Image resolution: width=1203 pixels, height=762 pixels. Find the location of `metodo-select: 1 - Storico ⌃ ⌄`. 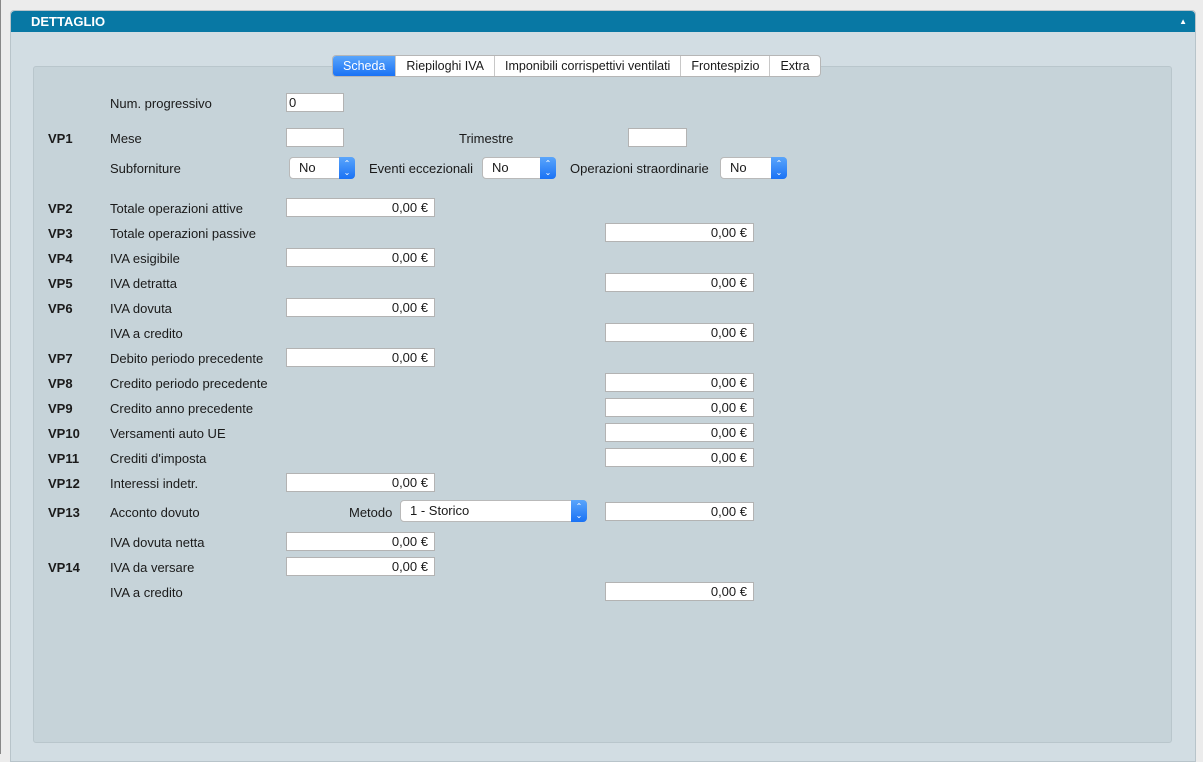

metodo-select: 1 - Storico ⌃ ⌄ is located at coordinates (493, 511).